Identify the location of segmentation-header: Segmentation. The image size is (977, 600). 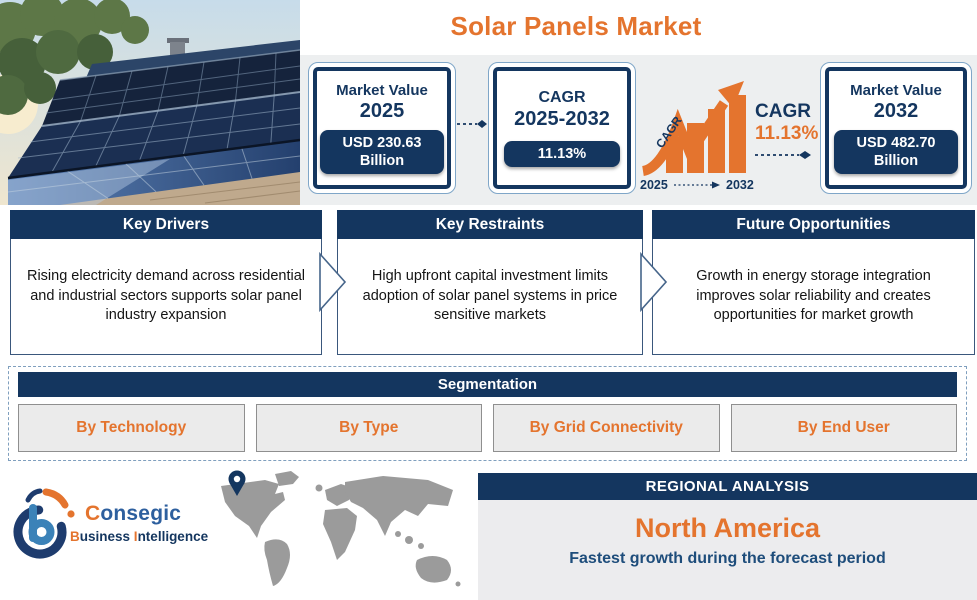
(487, 384).